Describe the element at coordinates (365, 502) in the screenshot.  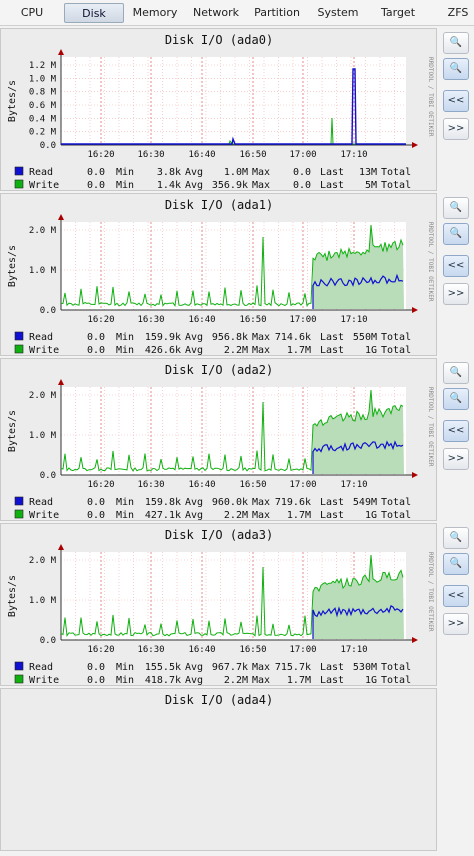
I see `read-last-value: 549M` at that location.